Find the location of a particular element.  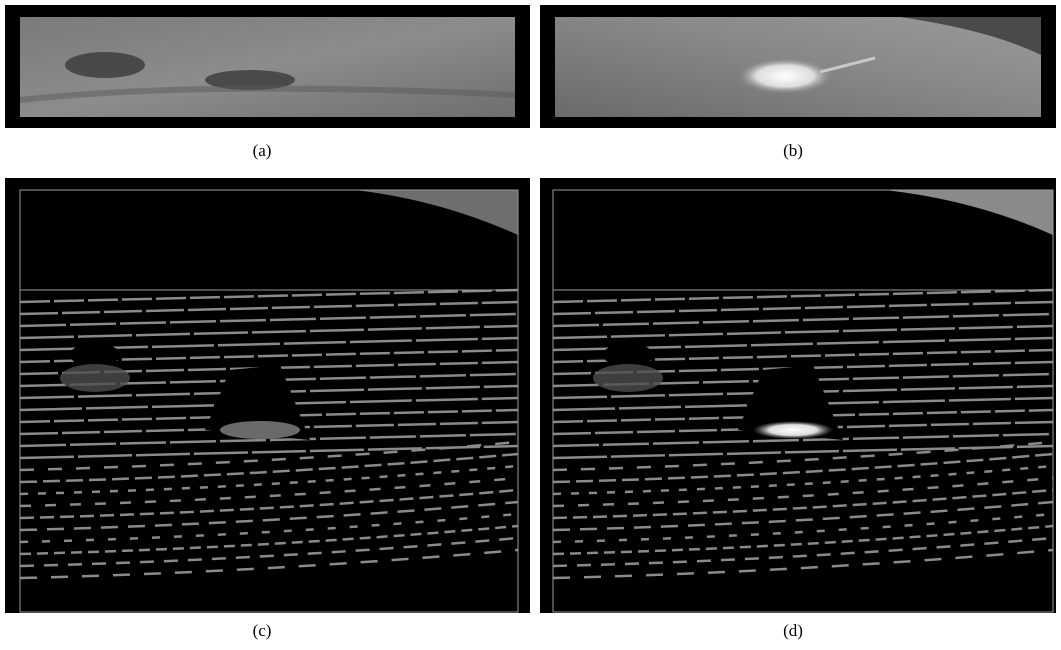

caption: (d) is located at coordinates (793, 630).